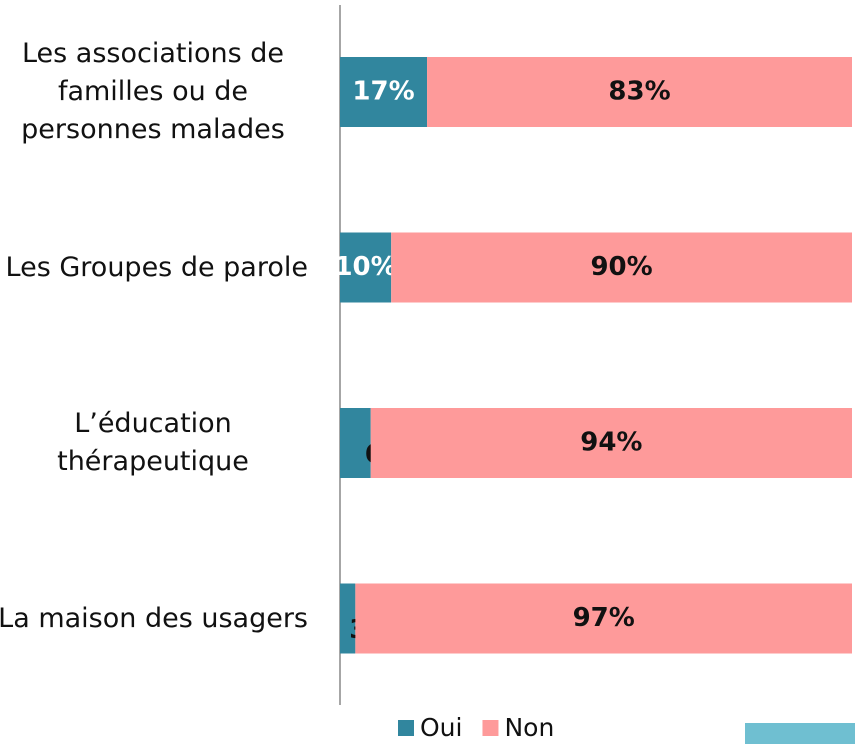  I want to click on category-label-box: La maison des usagers, so click(154, 619).